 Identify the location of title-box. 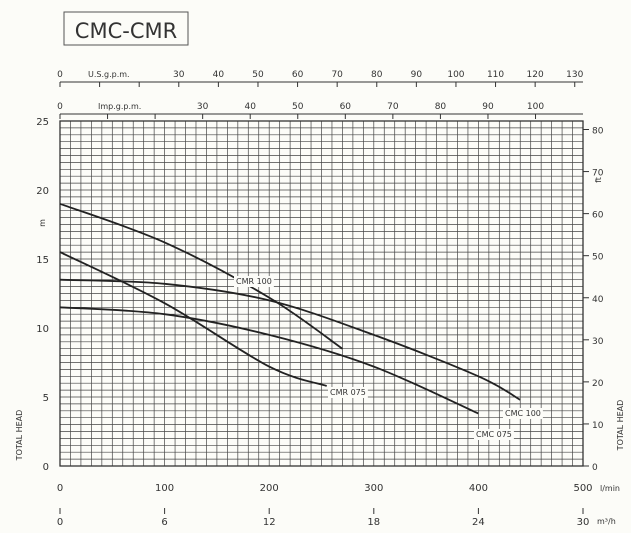
(126, 28).